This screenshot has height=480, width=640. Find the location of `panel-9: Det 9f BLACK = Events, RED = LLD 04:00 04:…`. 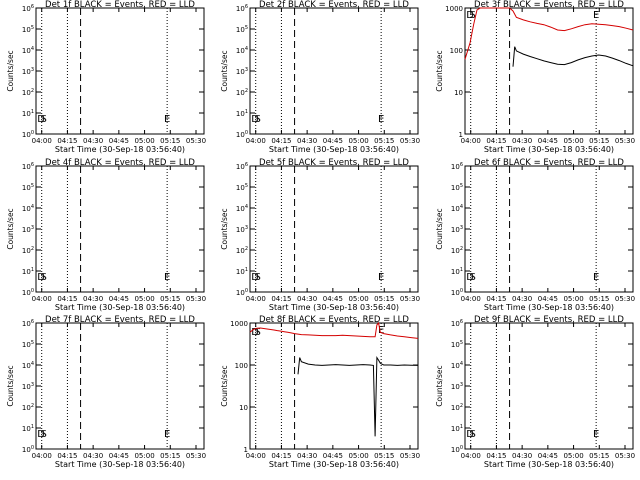

panel-9: Det 9f BLACK = Events, RED = LLD 04:00 04:… is located at coordinates (535, 392).